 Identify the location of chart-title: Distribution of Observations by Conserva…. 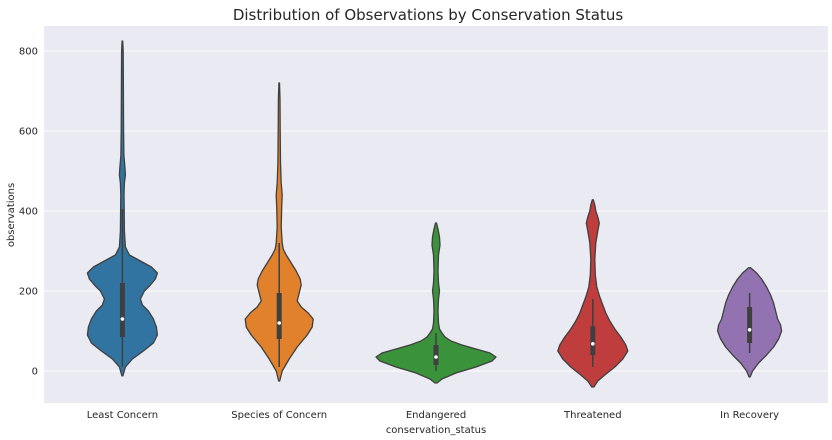
(428, 15).